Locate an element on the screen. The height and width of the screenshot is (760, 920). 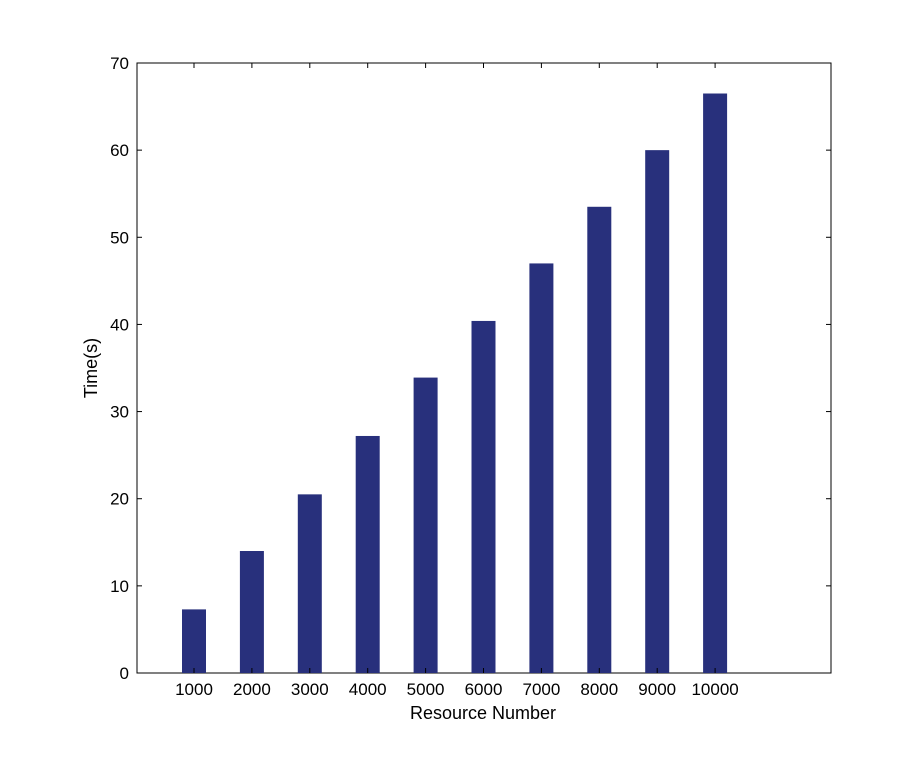
y-axis-label: Time(s) is located at coordinates (91, 368).